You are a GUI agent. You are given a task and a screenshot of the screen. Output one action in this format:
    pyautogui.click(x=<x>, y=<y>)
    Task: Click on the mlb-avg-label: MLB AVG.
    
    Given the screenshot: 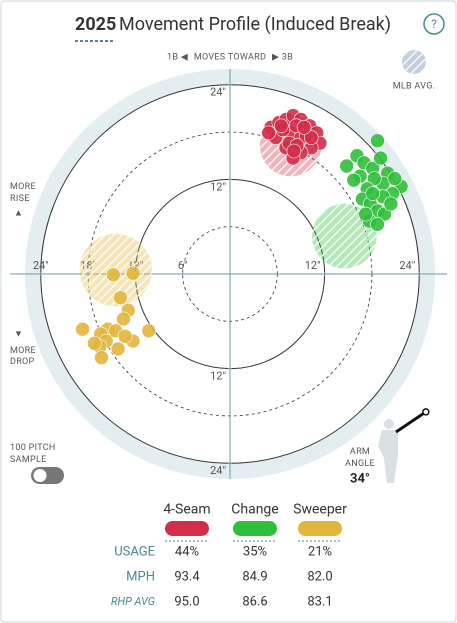 What is the action you would take?
    pyautogui.click(x=414, y=86)
    